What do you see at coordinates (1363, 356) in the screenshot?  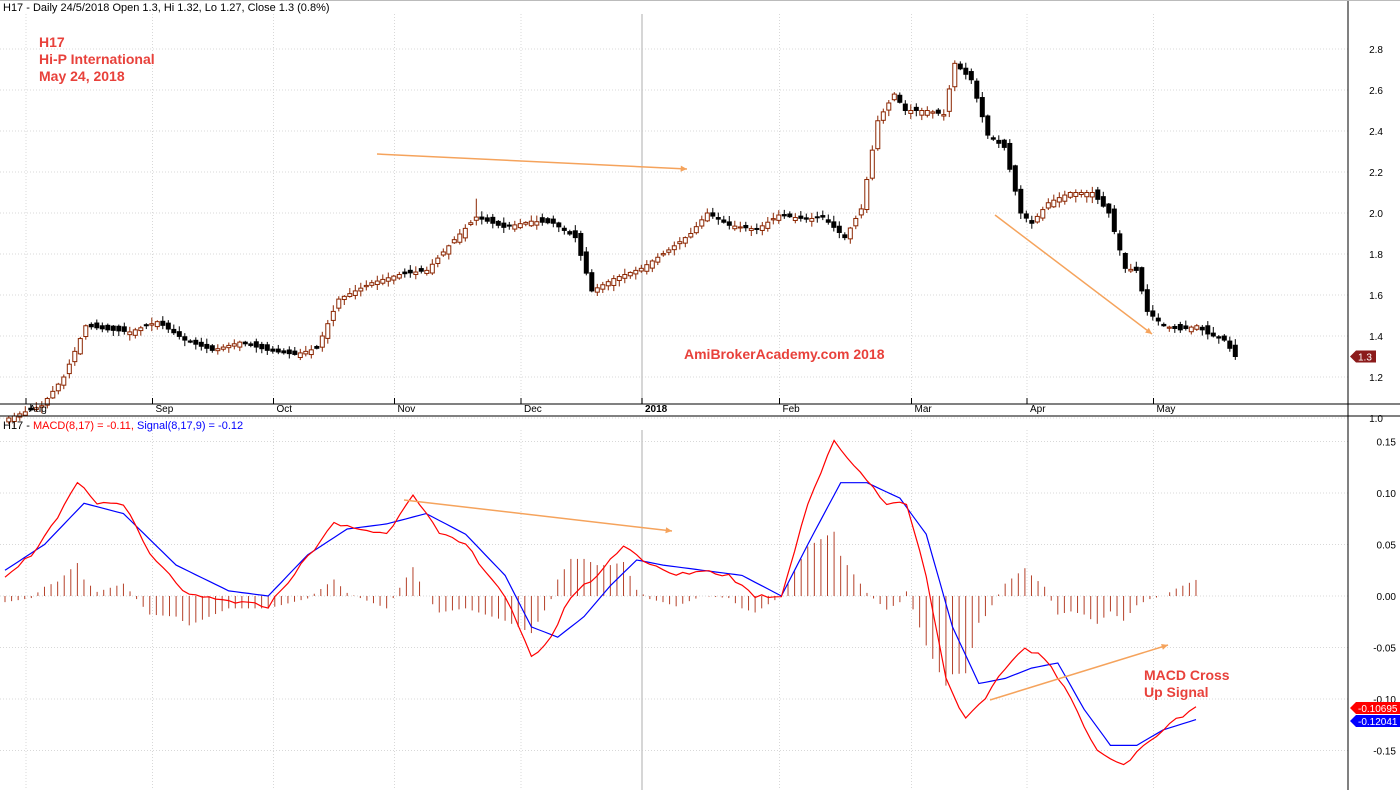 I see `last-price-badge-shape` at bounding box center [1363, 356].